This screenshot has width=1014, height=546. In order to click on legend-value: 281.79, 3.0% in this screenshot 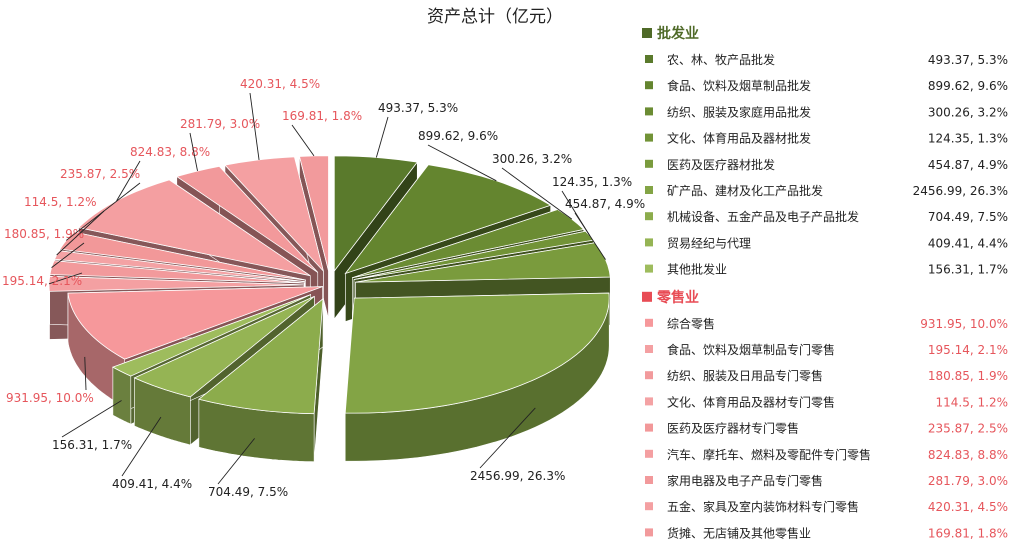, I will do `click(968, 481)`.